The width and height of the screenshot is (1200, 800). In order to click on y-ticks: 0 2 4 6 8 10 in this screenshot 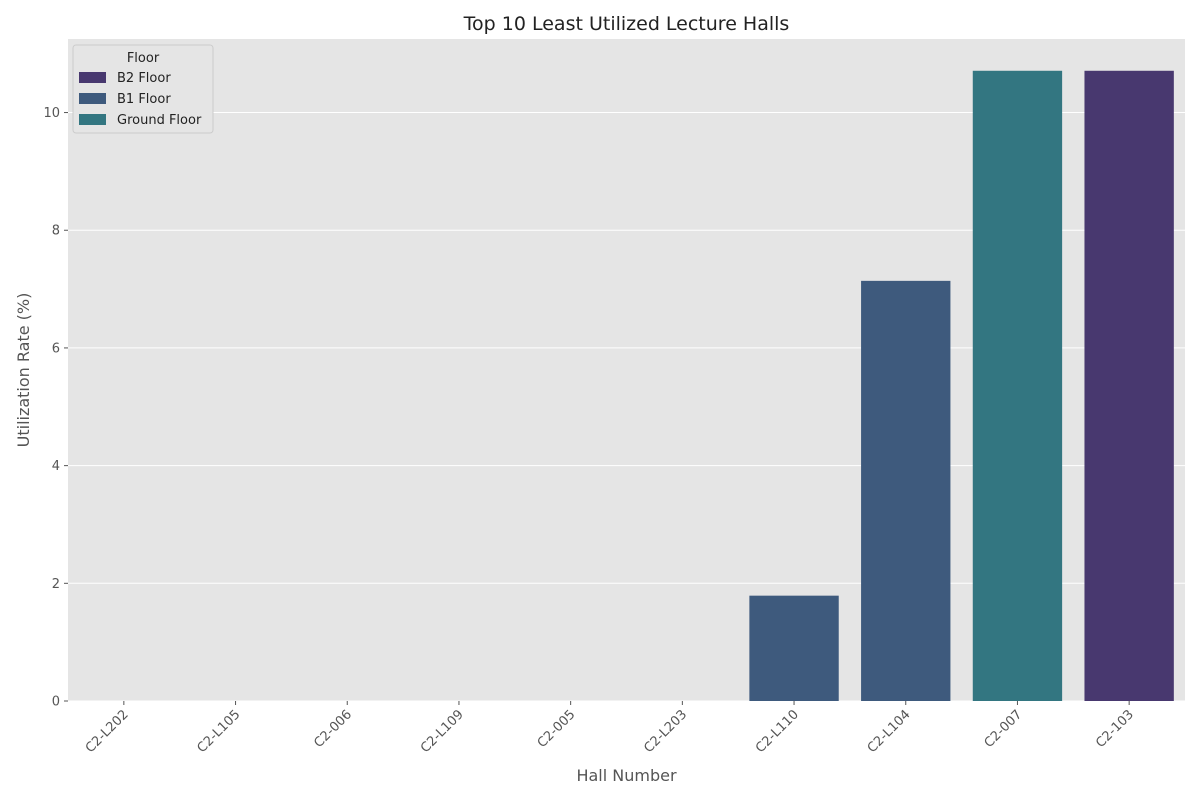, I will do `click(55, 408)`.